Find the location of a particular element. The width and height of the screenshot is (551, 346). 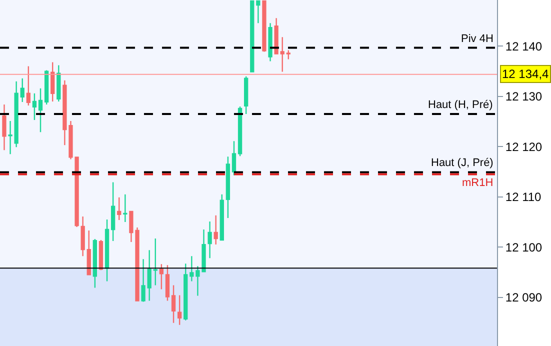

y-tick-label: 12 090 is located at coordinates (523, 297).